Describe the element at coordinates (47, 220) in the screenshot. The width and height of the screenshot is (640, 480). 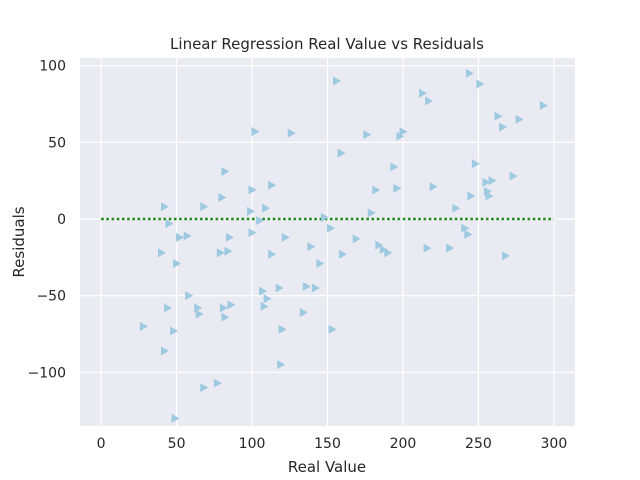
I see `y-axis-ticks: −100 −50 0 50 100` at that location.